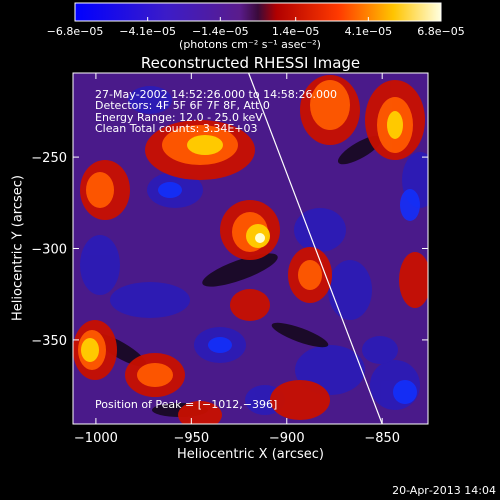 The height and width of the screenshot is (500, 500). What do you see at coordinates (191, 438) in the screenshot?
I see `x-tick-label: −950` at bounding box center [191, 438].